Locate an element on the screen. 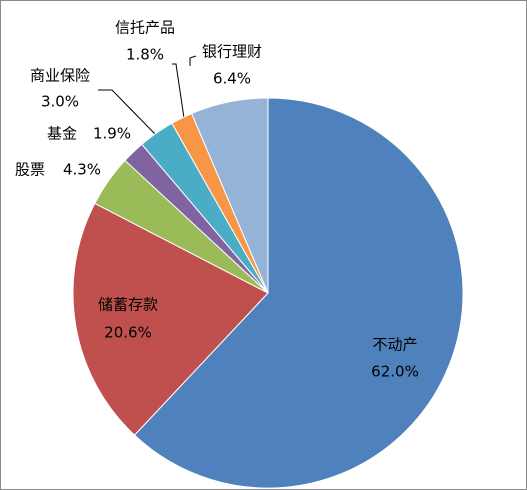 Image resolution: width=527 pixels, height=490 pixels. slice-label: 基金 is located at coordinates (62, 134).